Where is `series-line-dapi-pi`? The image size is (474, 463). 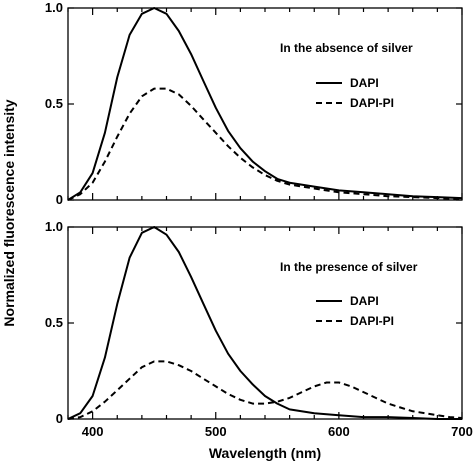 series-line-dapi-pi is located at coordinates (265, 390).